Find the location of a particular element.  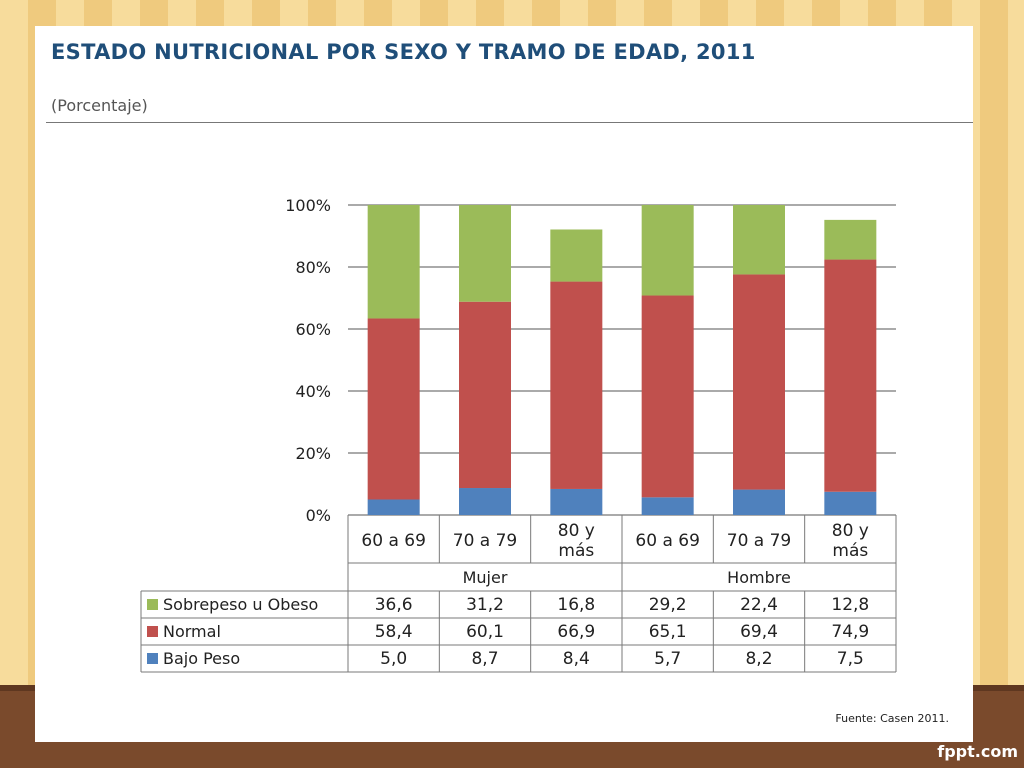

data-label: 69,4 is located at coordinates (759, 632).